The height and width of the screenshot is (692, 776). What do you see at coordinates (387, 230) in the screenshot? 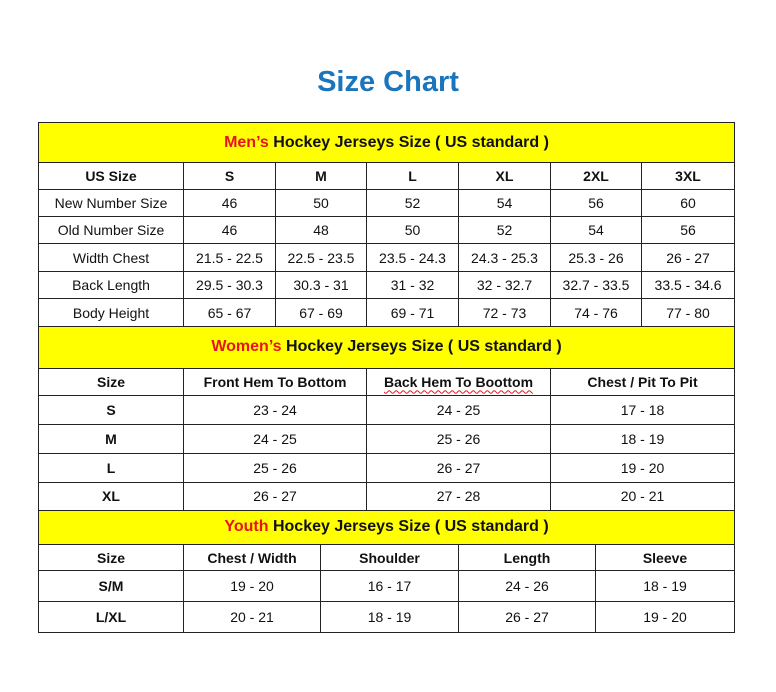
I see `table-row: Old Number Size 46 48 50 52 54 56` at bounding box center [387, 230].